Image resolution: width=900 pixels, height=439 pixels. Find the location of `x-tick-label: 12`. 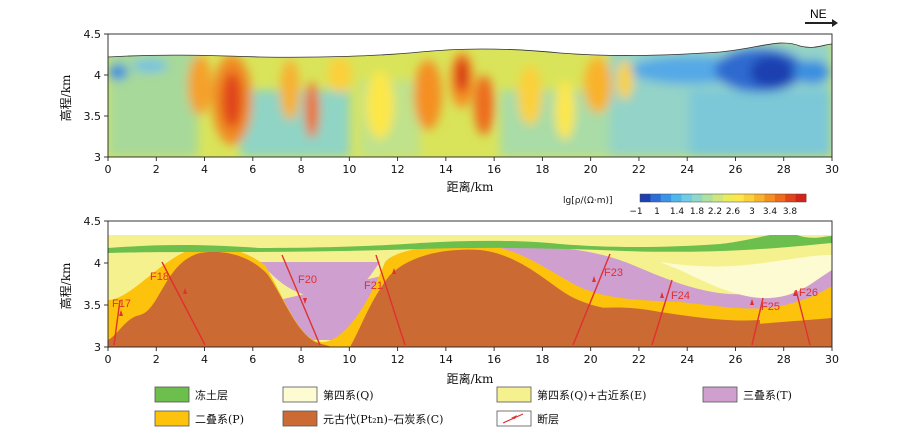

x-tick-label: 12 is located at coordinates (398, 169).